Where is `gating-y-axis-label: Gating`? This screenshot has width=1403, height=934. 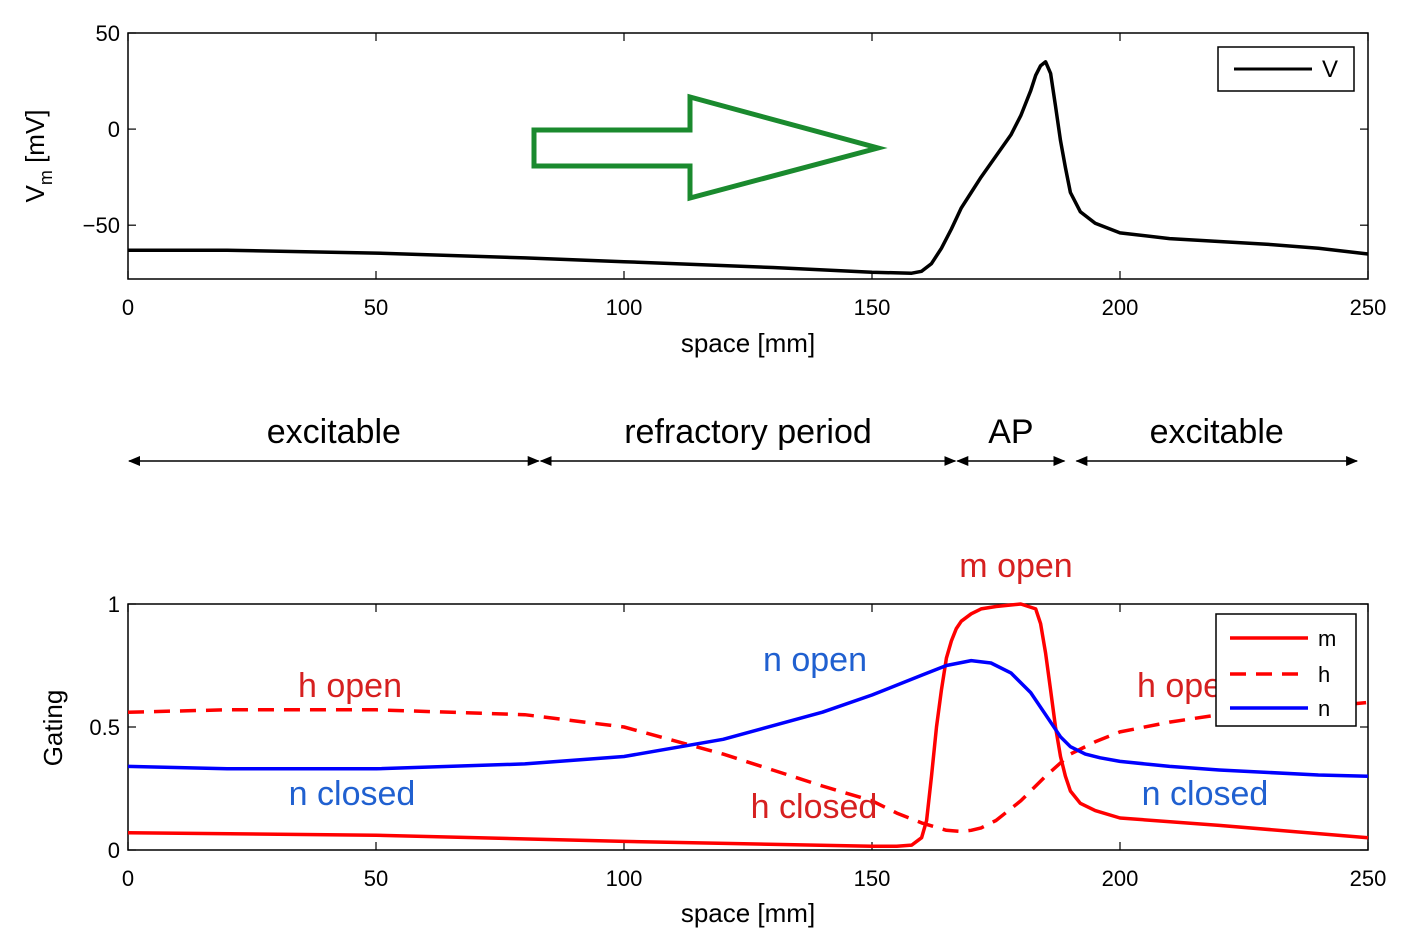 gating-y-axis-label: Gating is located at coordinates (53, 728).